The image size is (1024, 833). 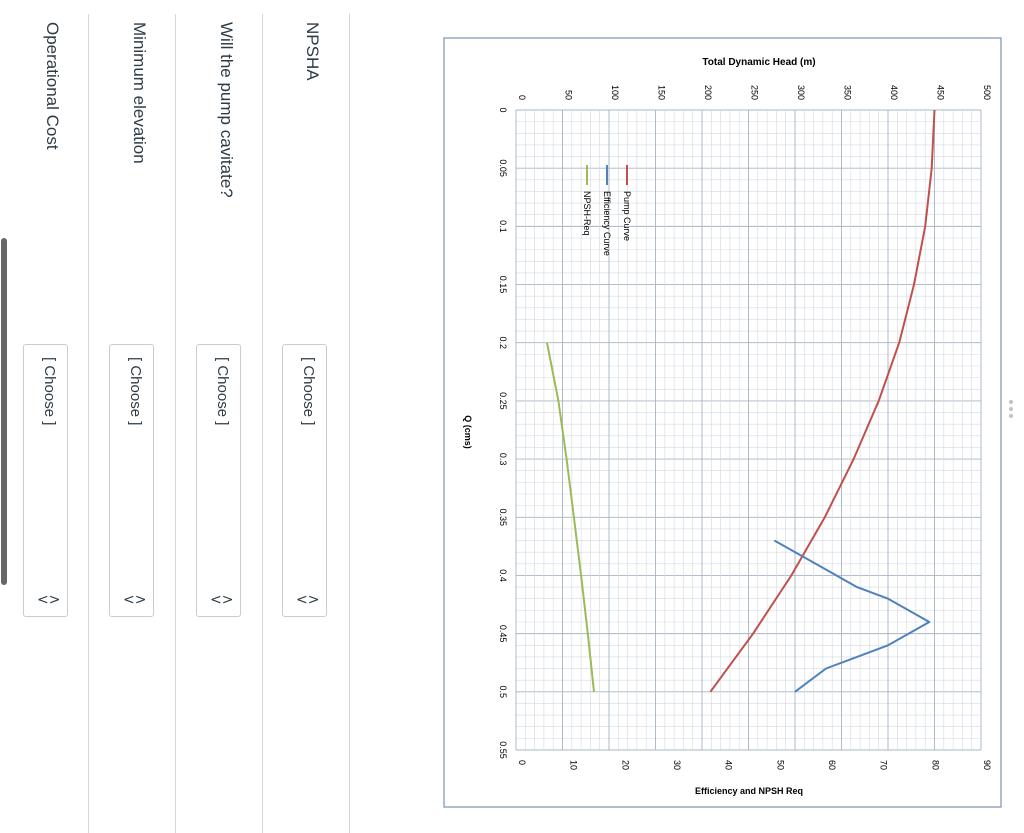 What do you see at coordinates (708, 92) in the screenshot?
I see `y-tick-label: 200` at bounding box center [708, 92].